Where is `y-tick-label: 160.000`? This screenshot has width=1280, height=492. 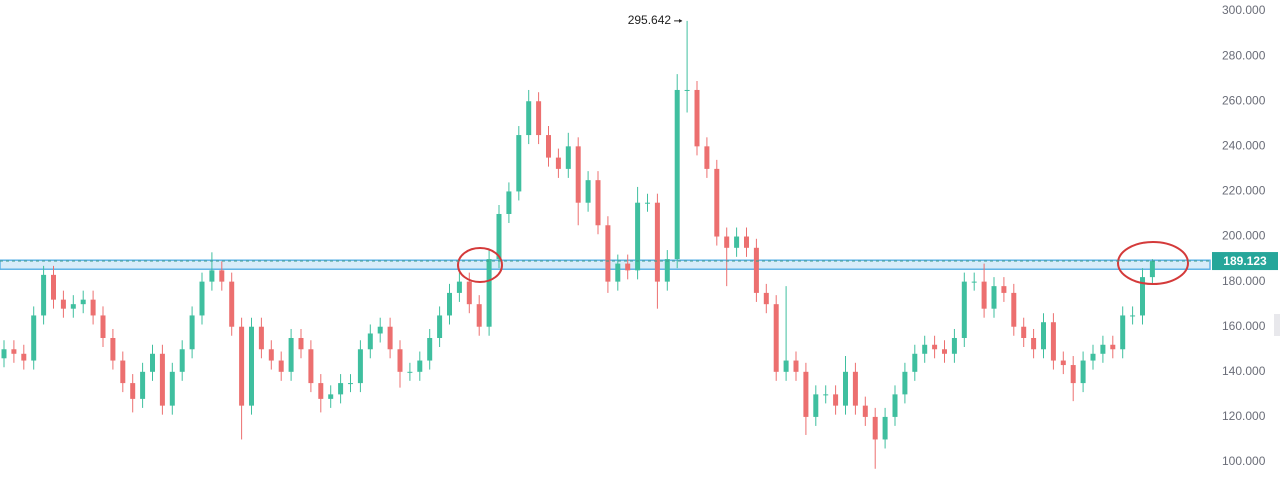
y-tick-label: 160.000 is located at coordinates (1244, 326).